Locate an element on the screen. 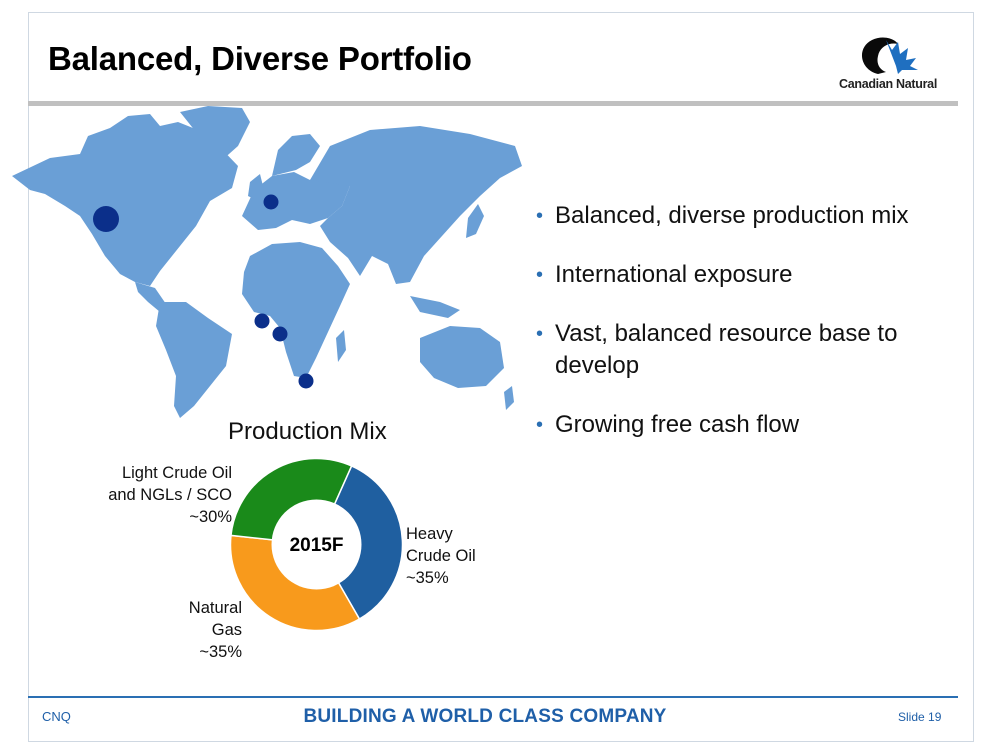 The image size is (985, 754). slice-label-natural-gas: Natural Gas ~35% is located at coordinates (206, 630).